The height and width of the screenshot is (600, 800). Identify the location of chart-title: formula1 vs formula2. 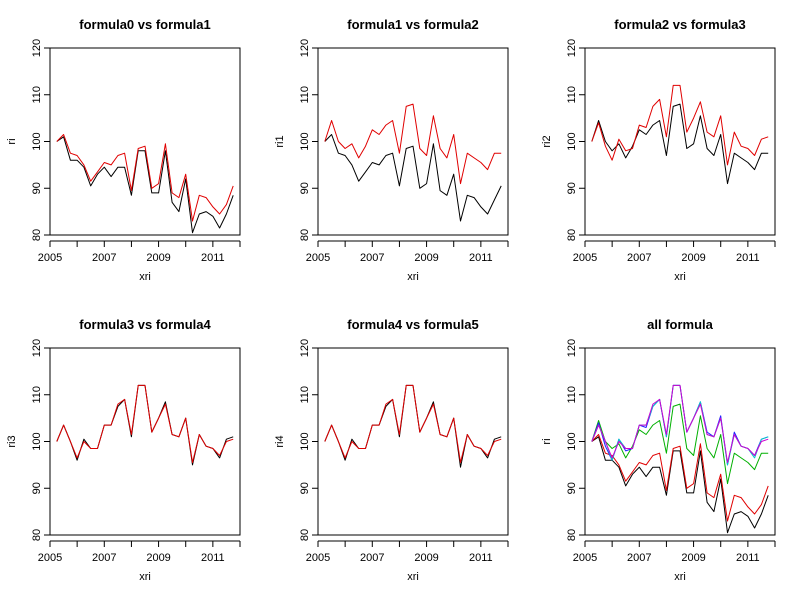
(413, 24).